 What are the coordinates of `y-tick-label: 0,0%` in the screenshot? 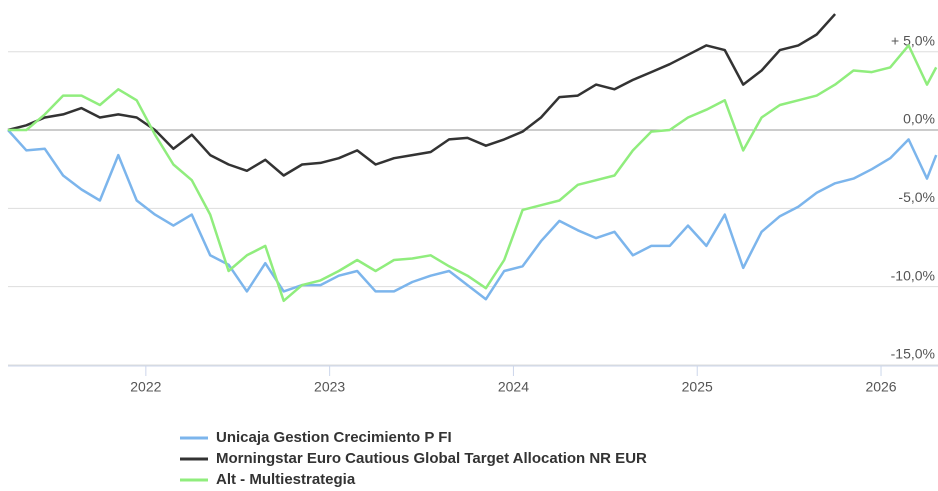 It's located at (919, 119).